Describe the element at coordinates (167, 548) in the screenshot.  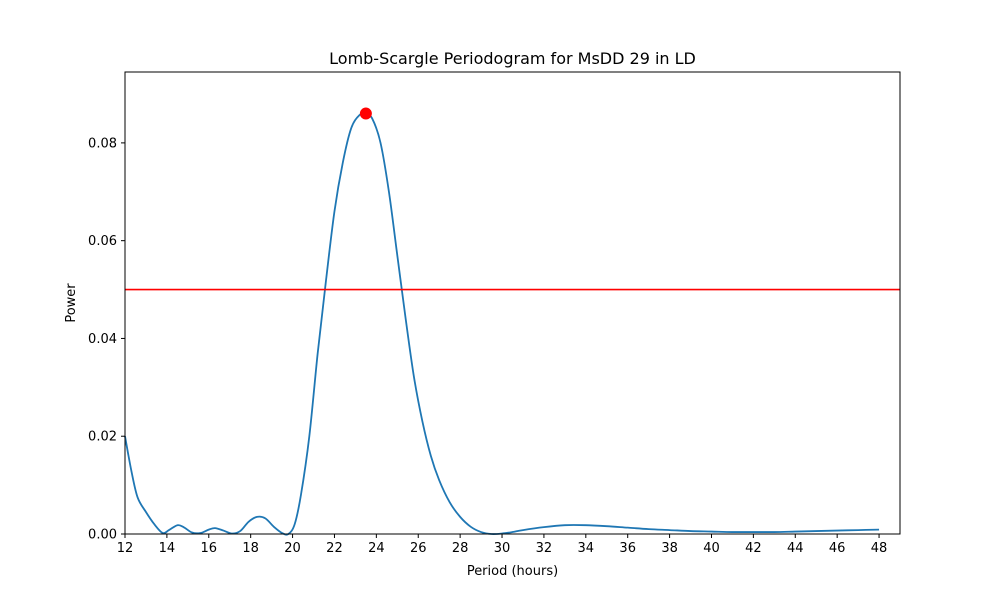
I see `x-tick-label: 14` at that location.